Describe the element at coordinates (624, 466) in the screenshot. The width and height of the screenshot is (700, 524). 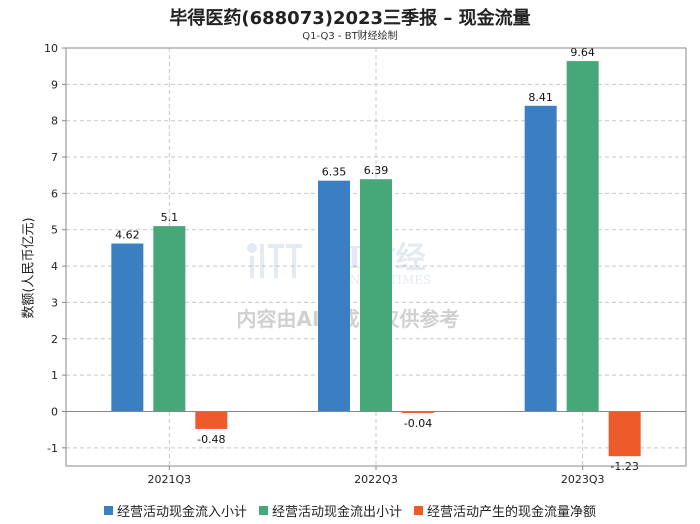
I see `data-label: -1.23` at that location.